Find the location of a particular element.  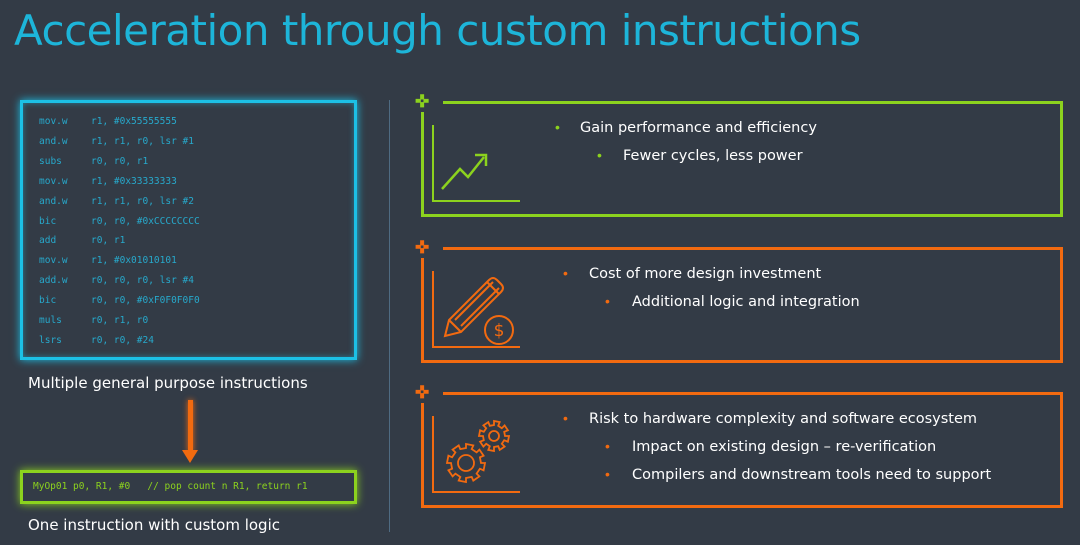

trend-up-chart-icon is located at coordinates (464, 171).